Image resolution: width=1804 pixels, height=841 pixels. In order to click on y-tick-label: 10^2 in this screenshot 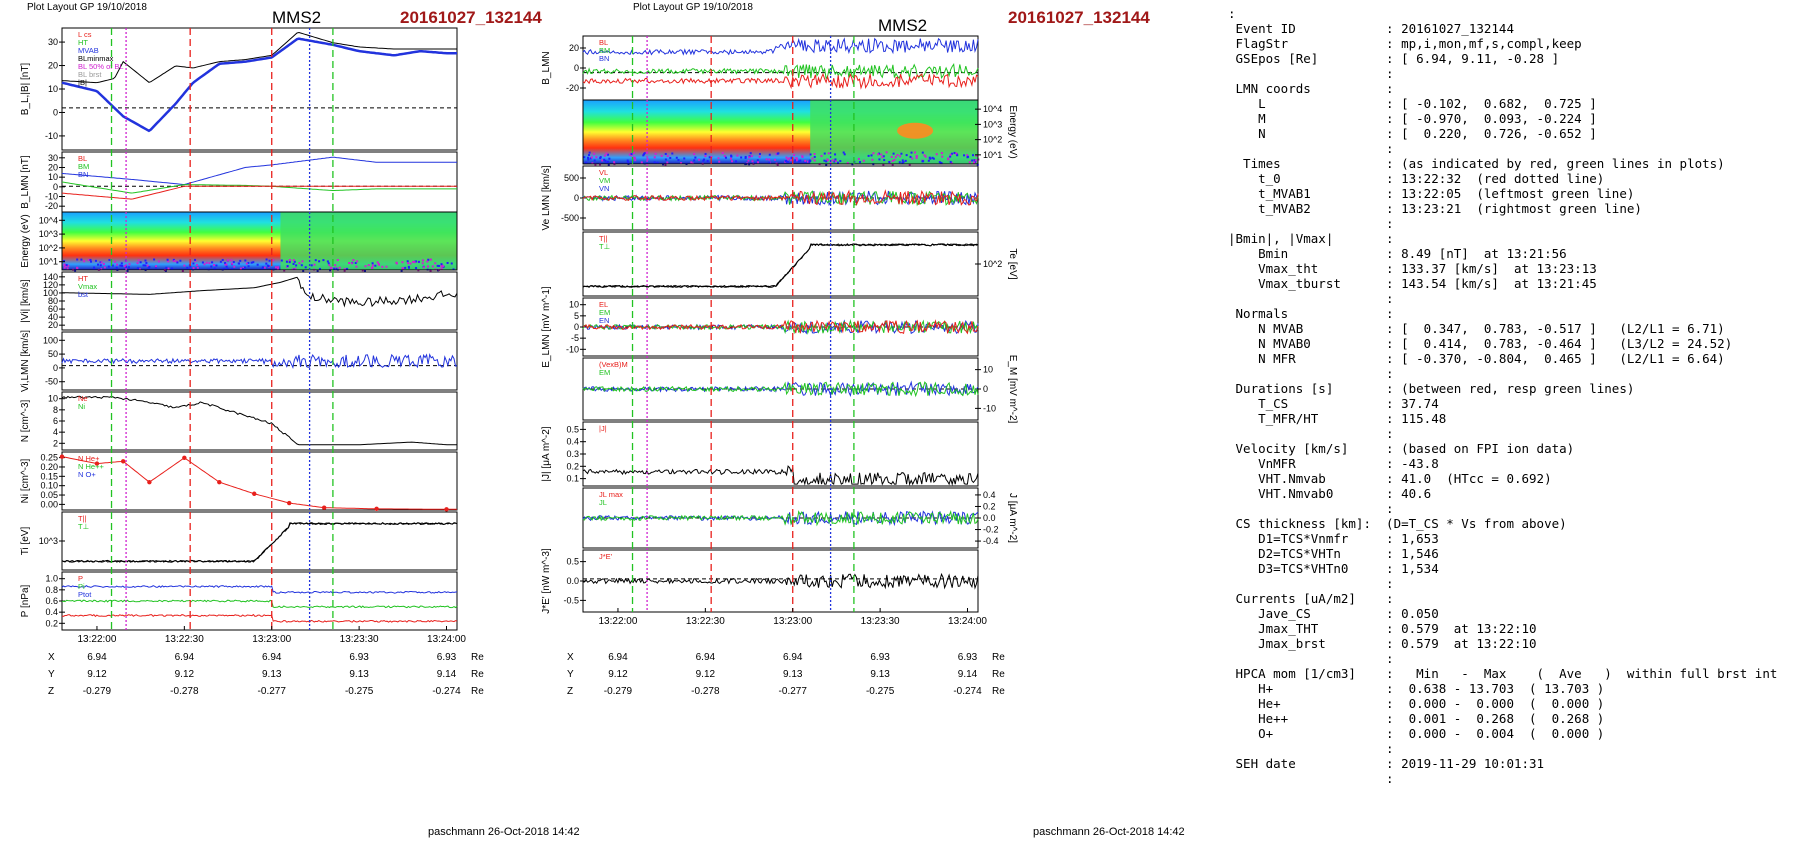, I will do `click(992, 140)`.